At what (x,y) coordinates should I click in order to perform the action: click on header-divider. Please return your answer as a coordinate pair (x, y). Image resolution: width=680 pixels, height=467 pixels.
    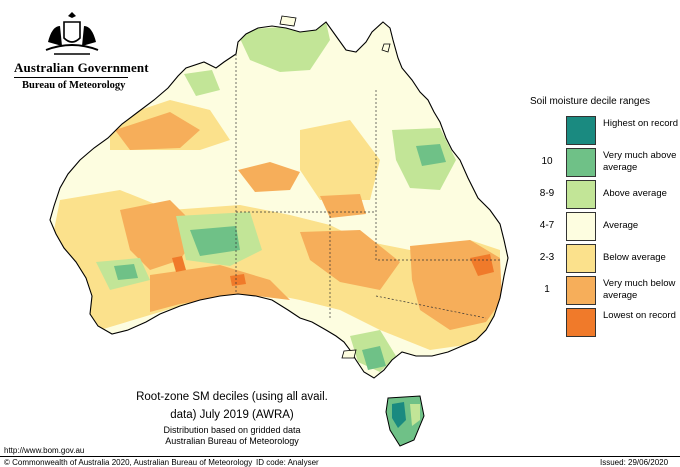
    Looking at the image, I should click on (71, 77).